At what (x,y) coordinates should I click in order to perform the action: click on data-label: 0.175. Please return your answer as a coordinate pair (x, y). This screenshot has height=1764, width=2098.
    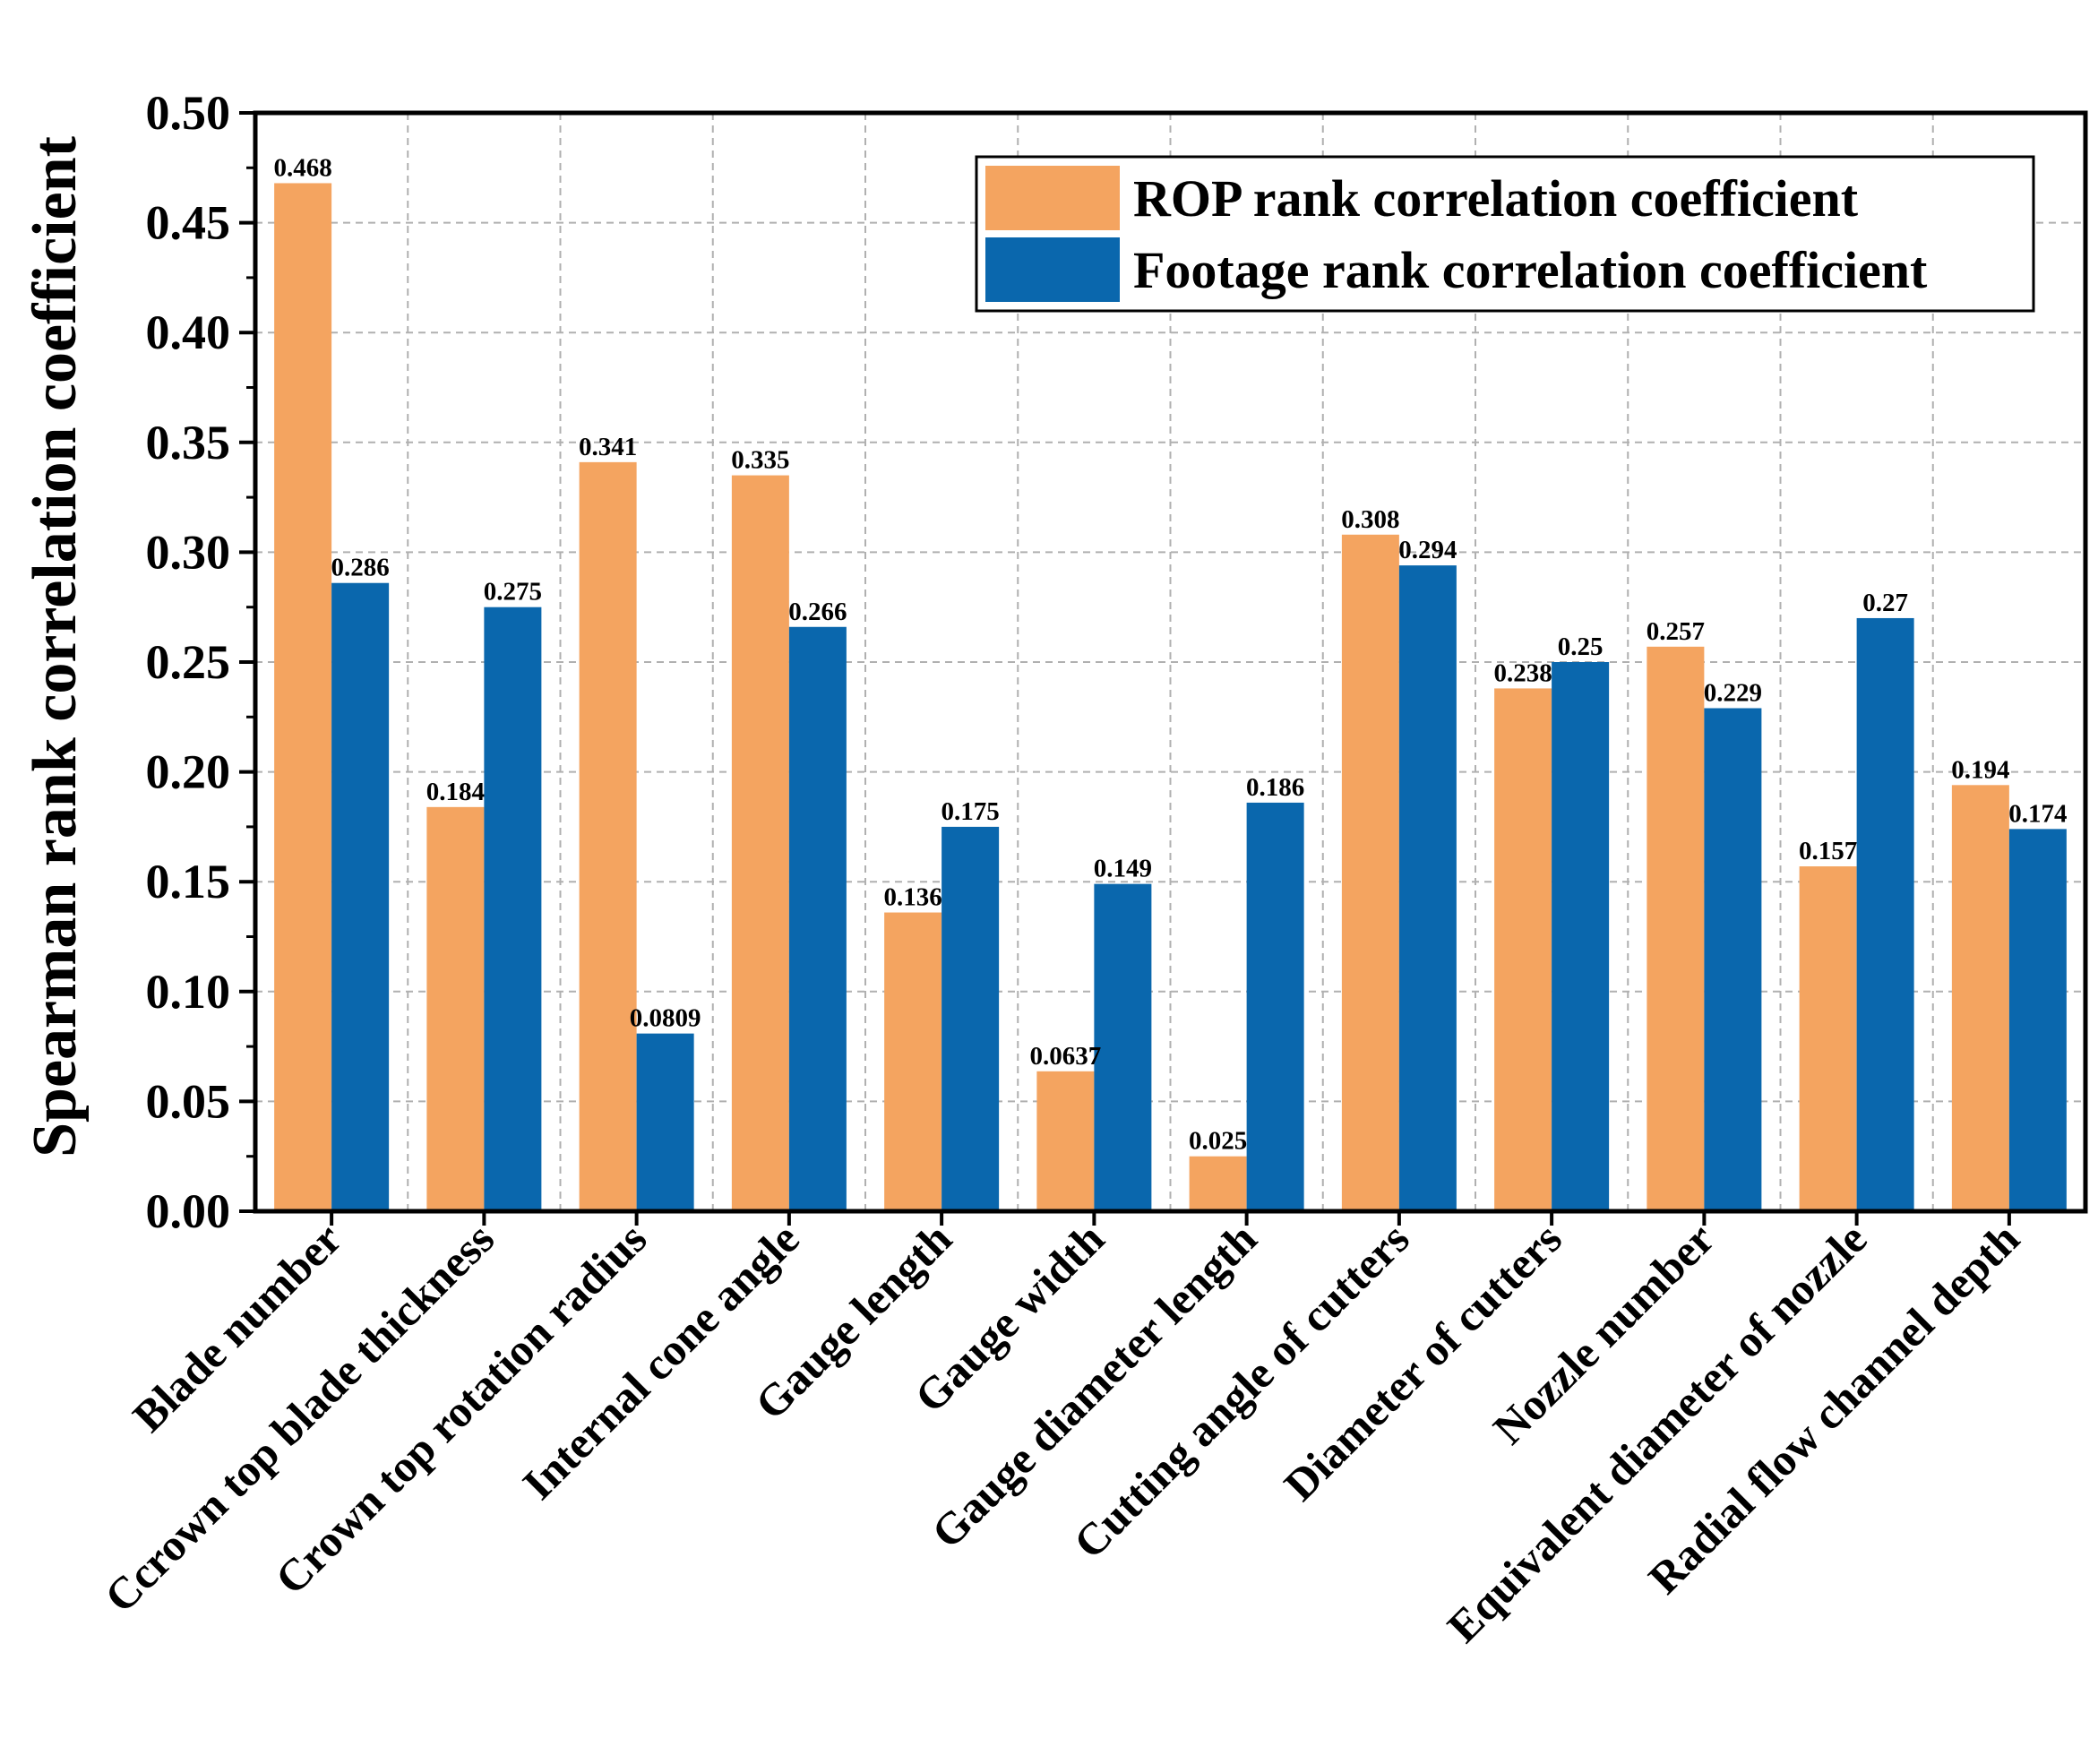
    Looking at the image, I should click on (971, 811).